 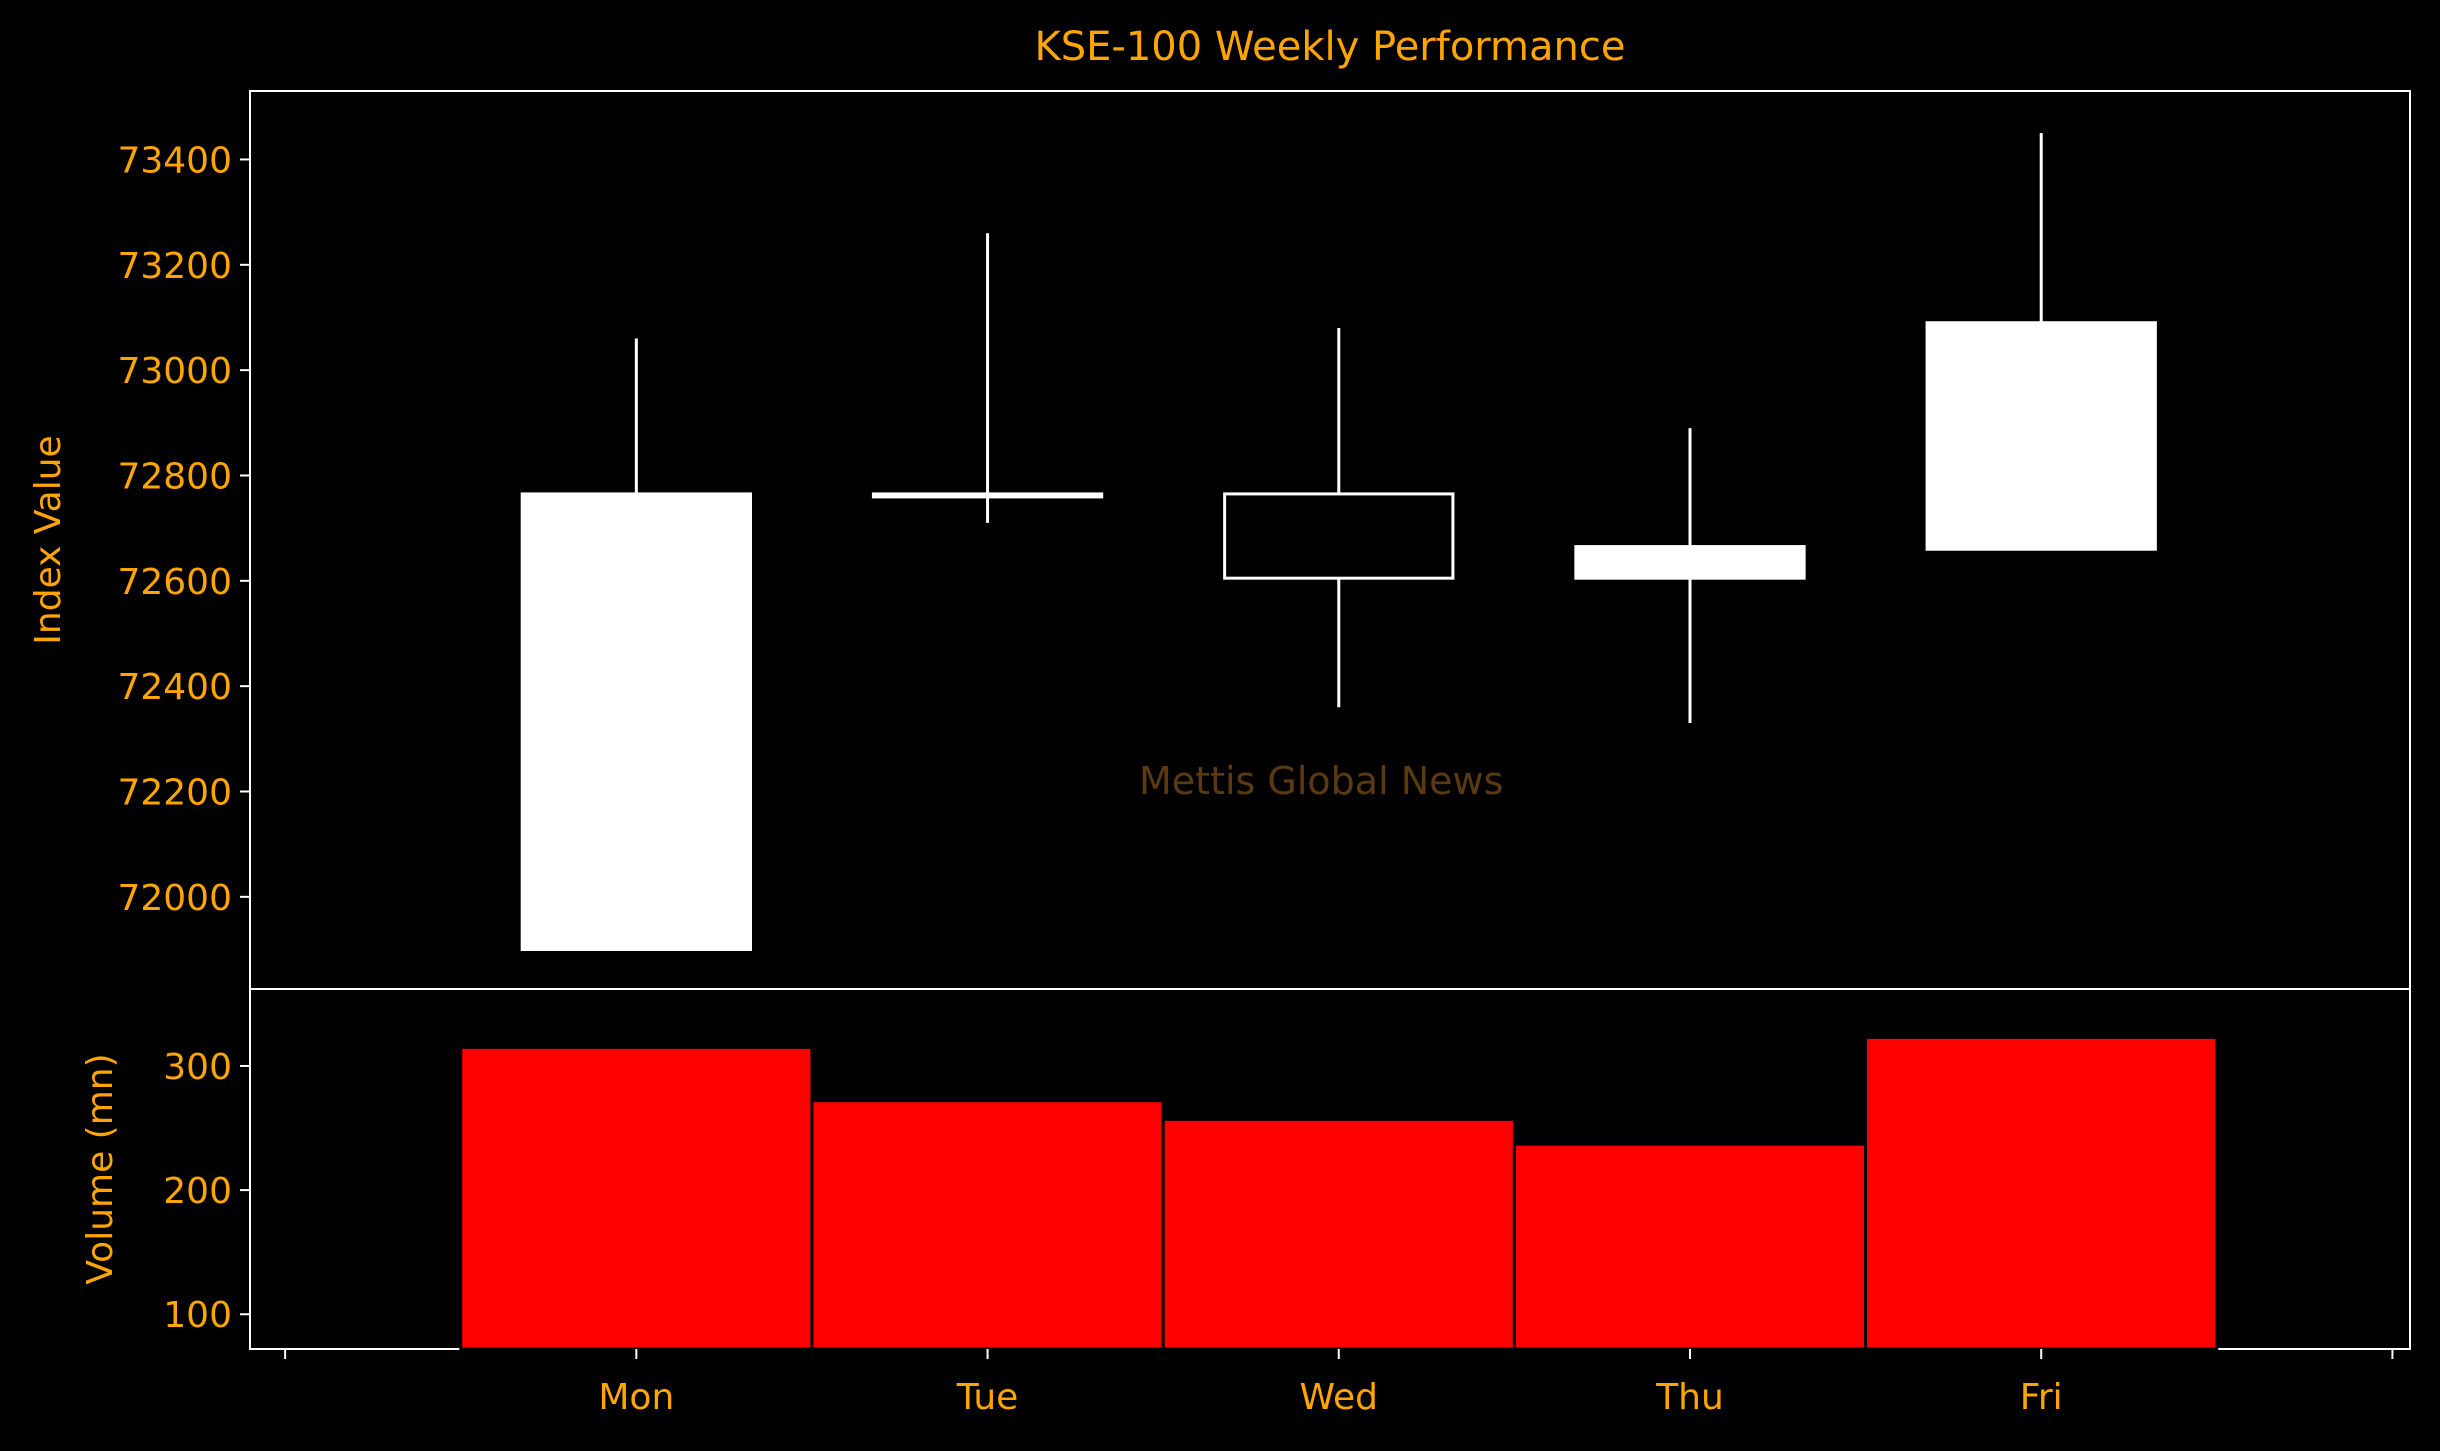 What do you see at coordinates (197, 1315) in the screenshot?
I see `volume-y-tick-label: 100` at bounding box center [197, 1315].